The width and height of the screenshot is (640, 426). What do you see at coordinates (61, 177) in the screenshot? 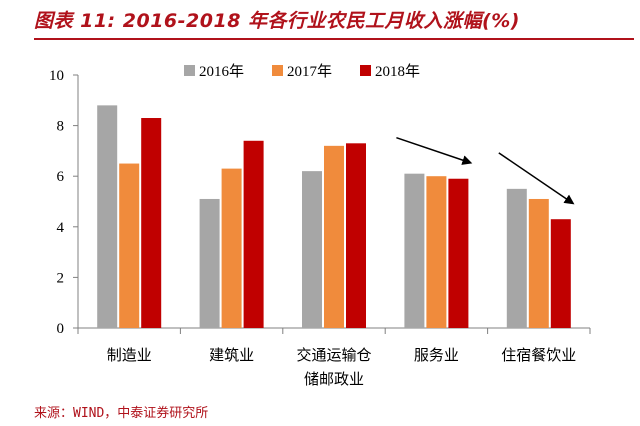
I see `y-tick-label: 6` at bounding box center [61, 177].